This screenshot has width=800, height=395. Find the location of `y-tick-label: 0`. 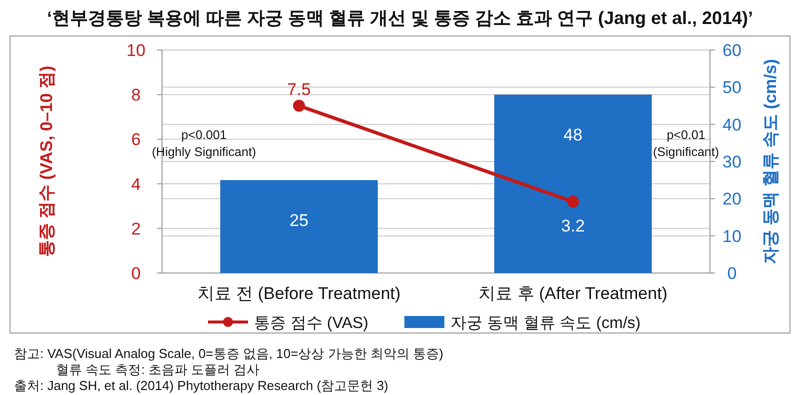

y-tick-label: 0 is located at coordinates (136, 273).